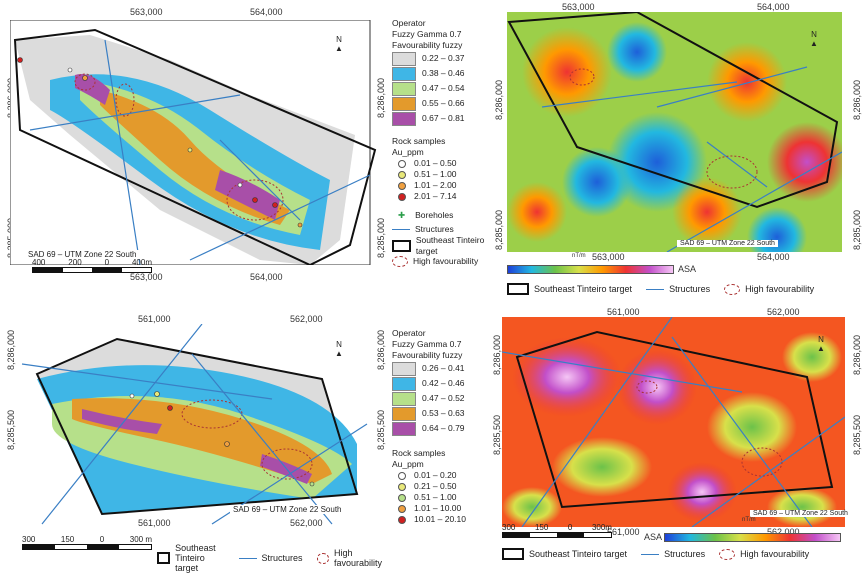 This screenshot has width=867, height=573. I want to click on rl2-item-label: 0.21 – 0.50, so click(435, 486).